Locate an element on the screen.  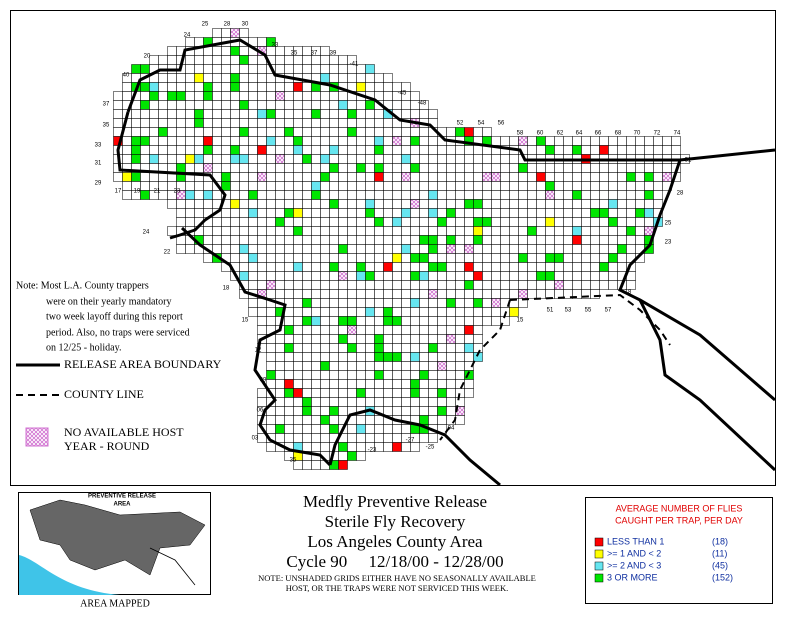
coastline is located at coordinates (414, 447).